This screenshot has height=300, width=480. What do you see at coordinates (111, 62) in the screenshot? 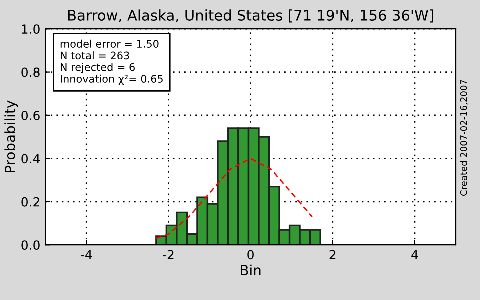
I see `annotation: model error = 1.50 N total = 263 N rejected = 6 Innovation χ²= 0.65` at bounding box center [111, 62].